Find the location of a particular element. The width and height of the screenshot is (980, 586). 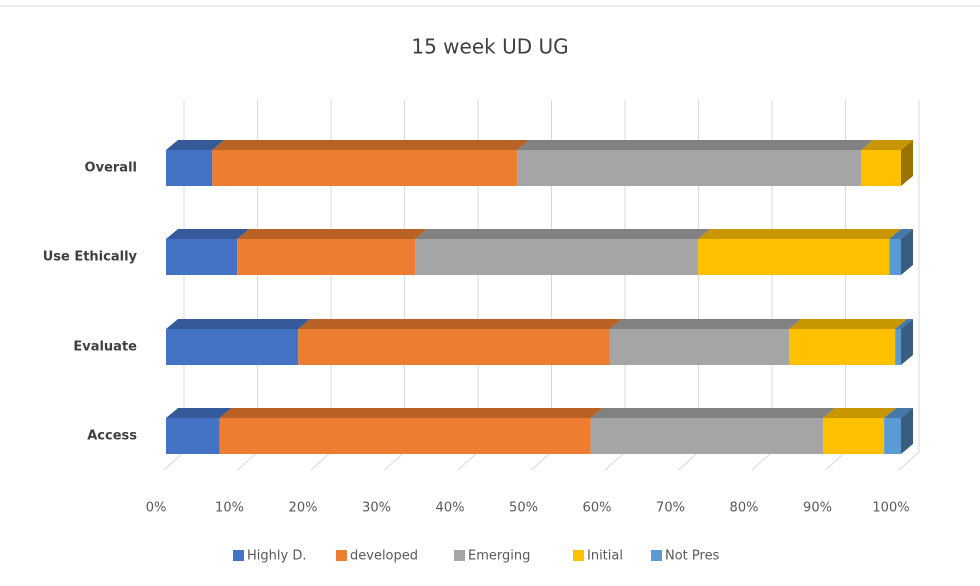

legend-label: Highly D. is located at coordinates (276, 556).